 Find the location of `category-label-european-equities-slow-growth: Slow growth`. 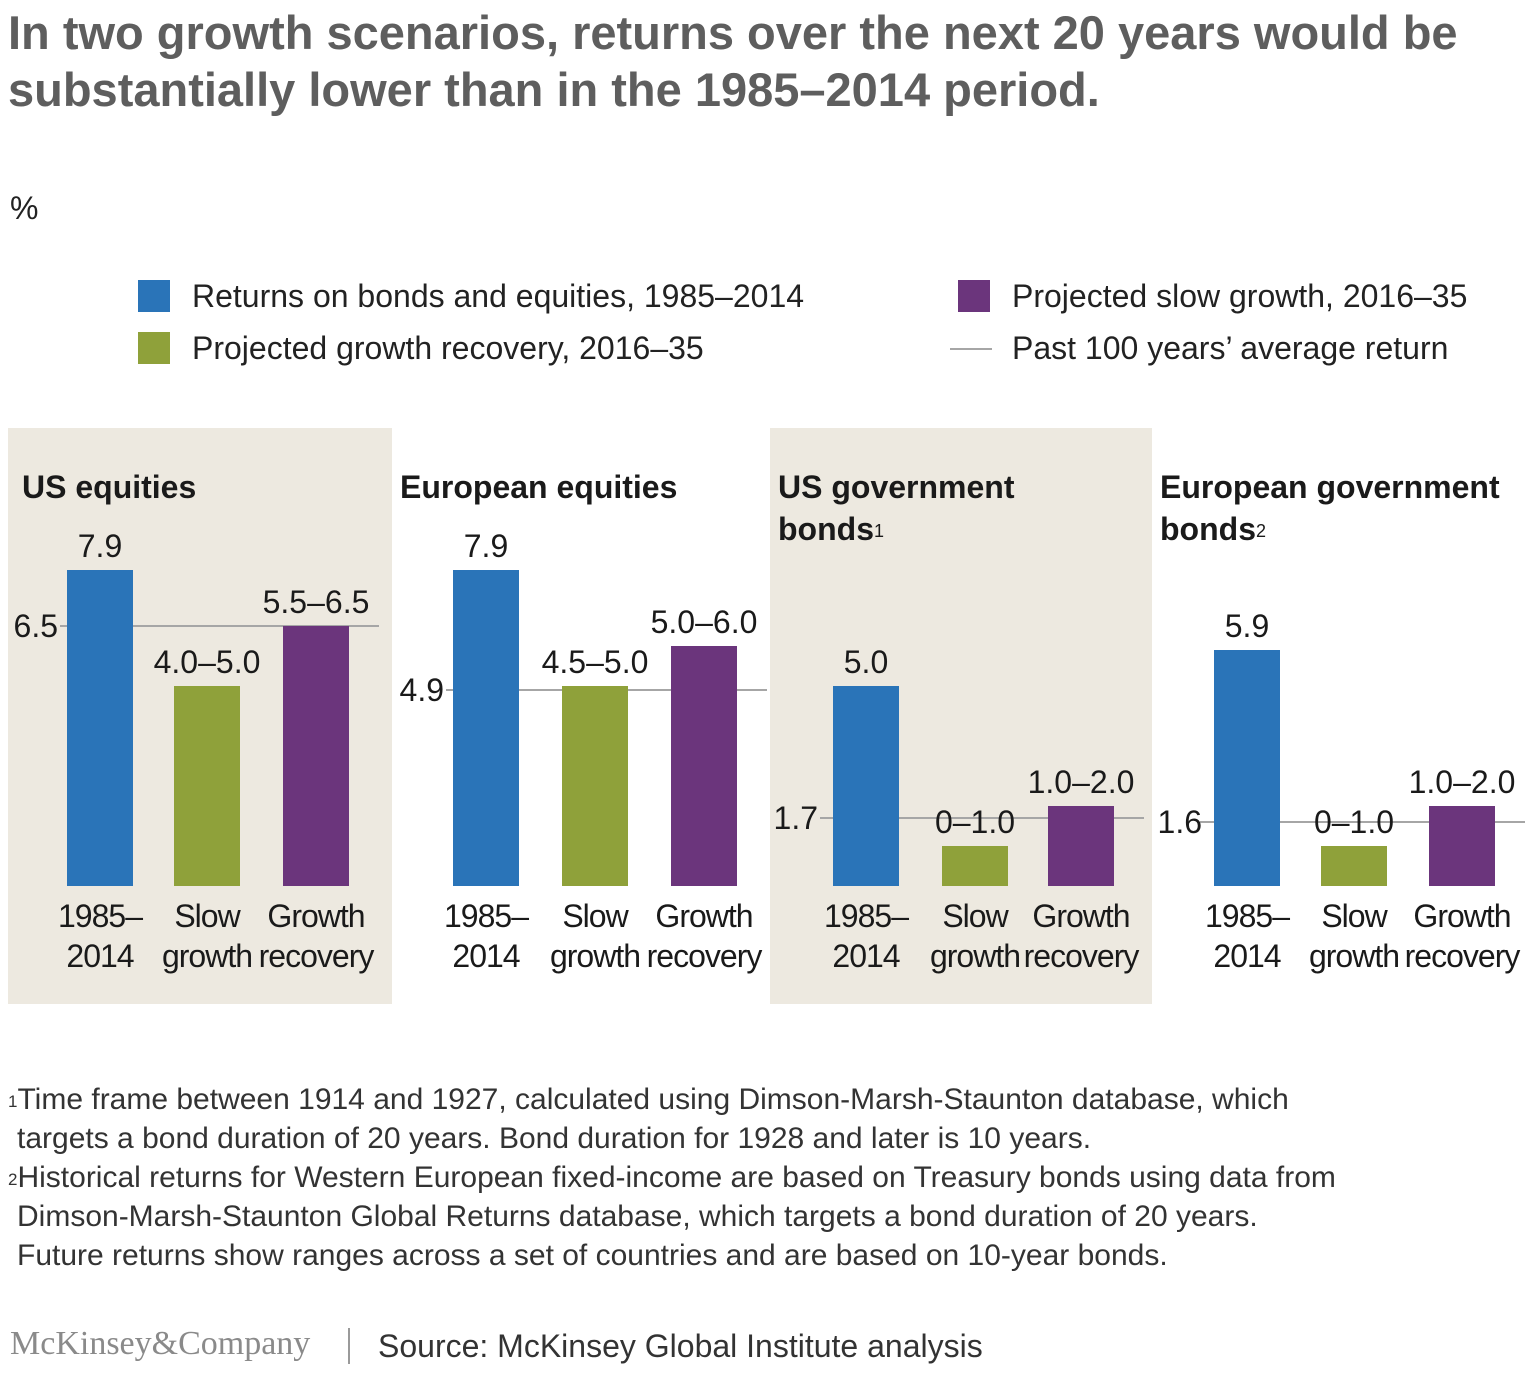

category-label-european-equities-slow-growth: Slow growth is located at coordinates (595, 936).